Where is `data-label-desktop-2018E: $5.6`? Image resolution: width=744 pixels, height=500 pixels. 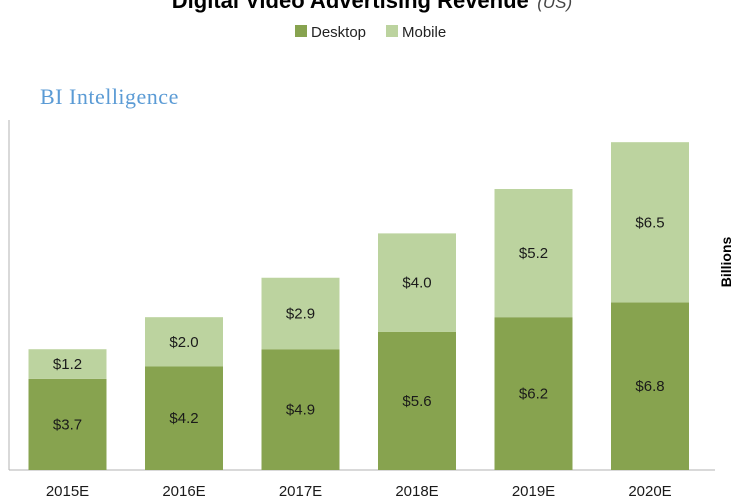
data-label-desktop-2018E: $5.6 is located at coordinates (416, 401).